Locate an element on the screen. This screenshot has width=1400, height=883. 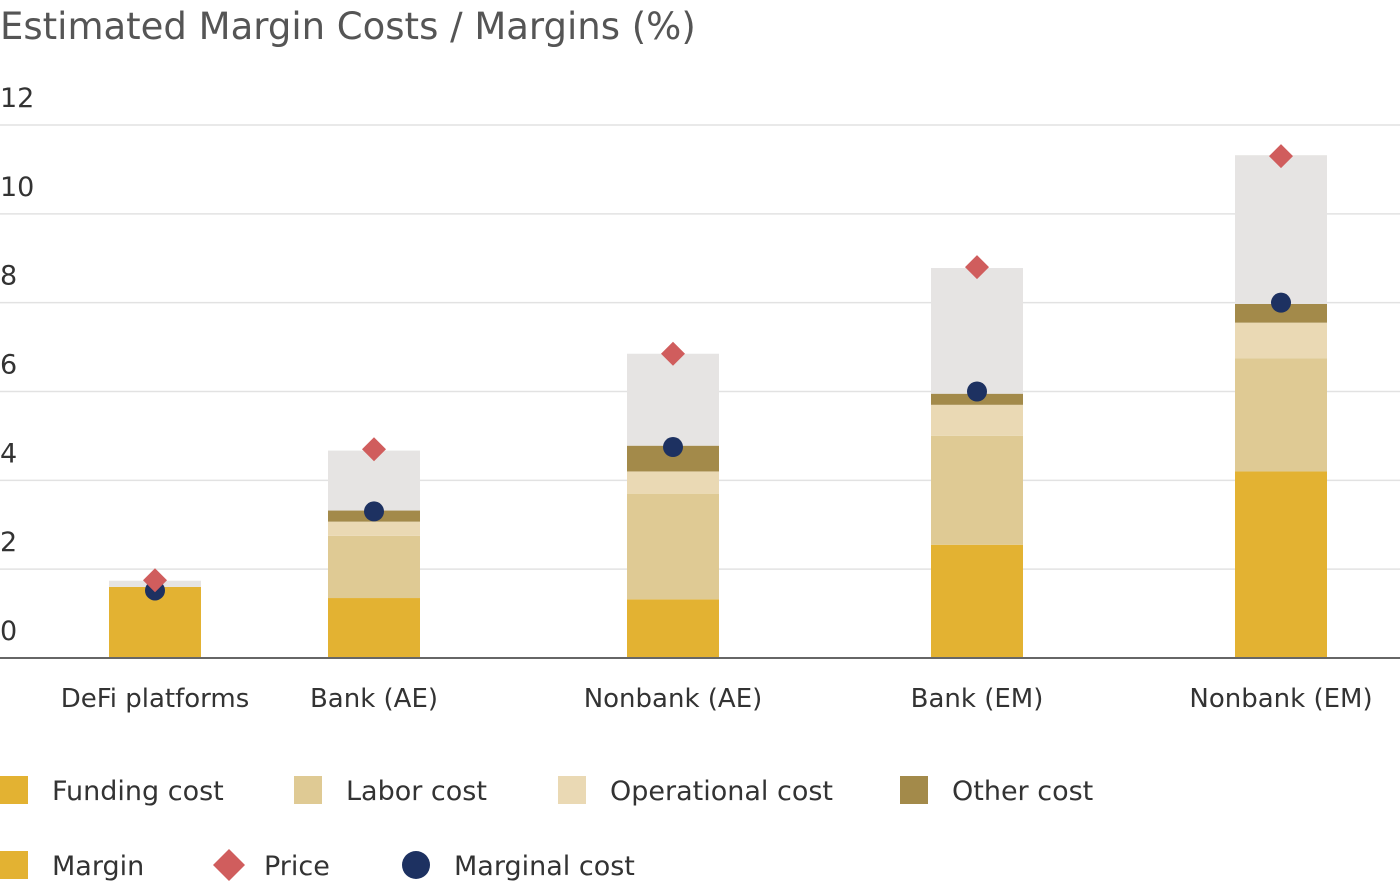
x-tick-label: Nonbank (AE) is located at coordinates (673, 699).